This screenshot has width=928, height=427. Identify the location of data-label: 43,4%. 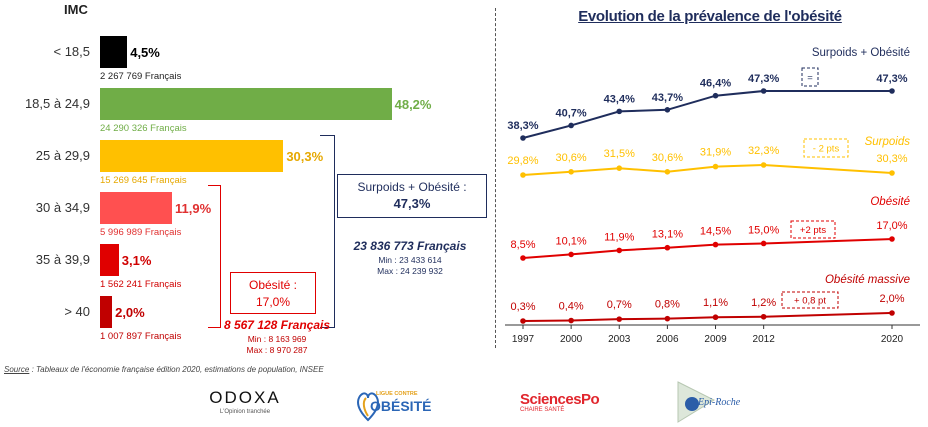
(619, 99).